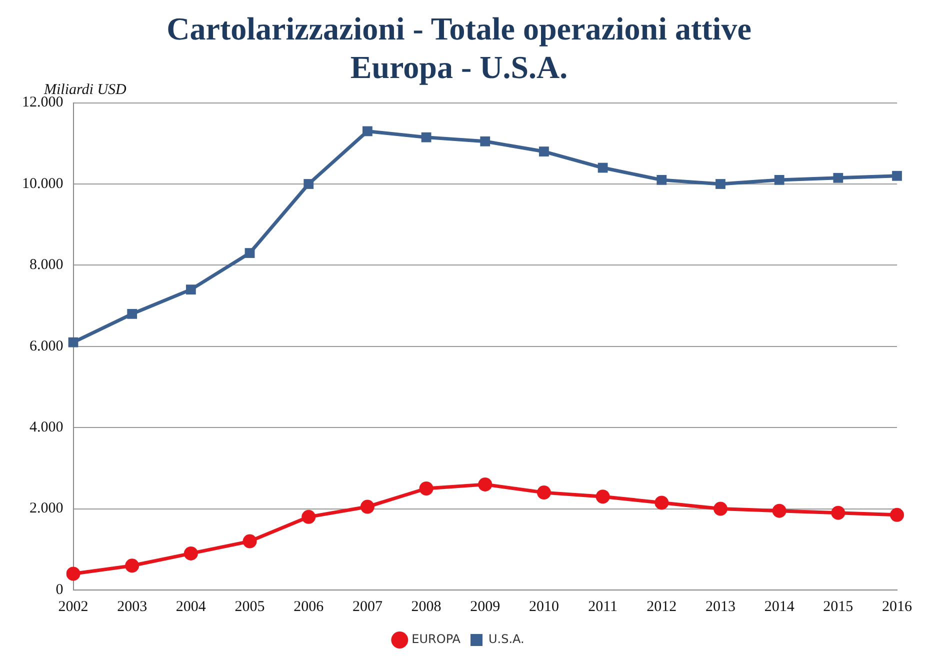 This screenshot has width=928, height=664. I want to click on x-tick-label: 2006, so click(309, 606).